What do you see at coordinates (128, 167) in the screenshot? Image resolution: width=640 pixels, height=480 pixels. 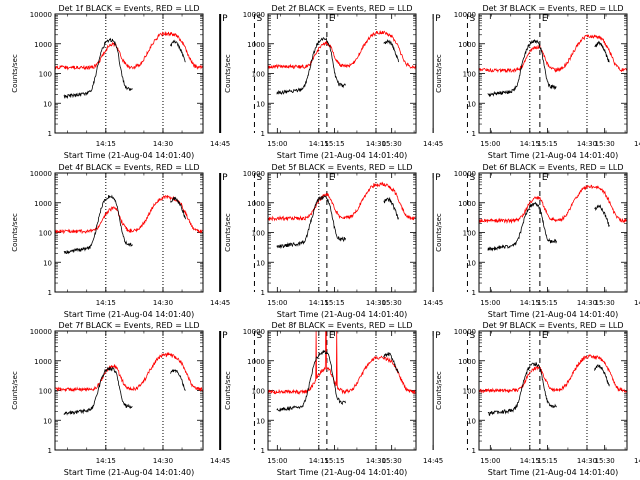 I see `panel-title: Det 4f BLACK = Events, RED = LLD` at bounding box center [128, 167].